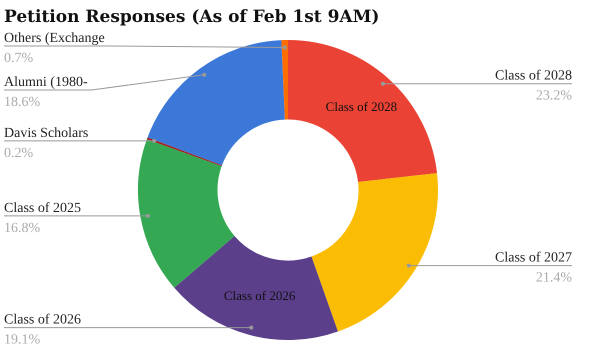 Image resolution: width=600 pixels, height=347 pixels. I want to click on slice-label: Class of 2025, so click(42, 208).